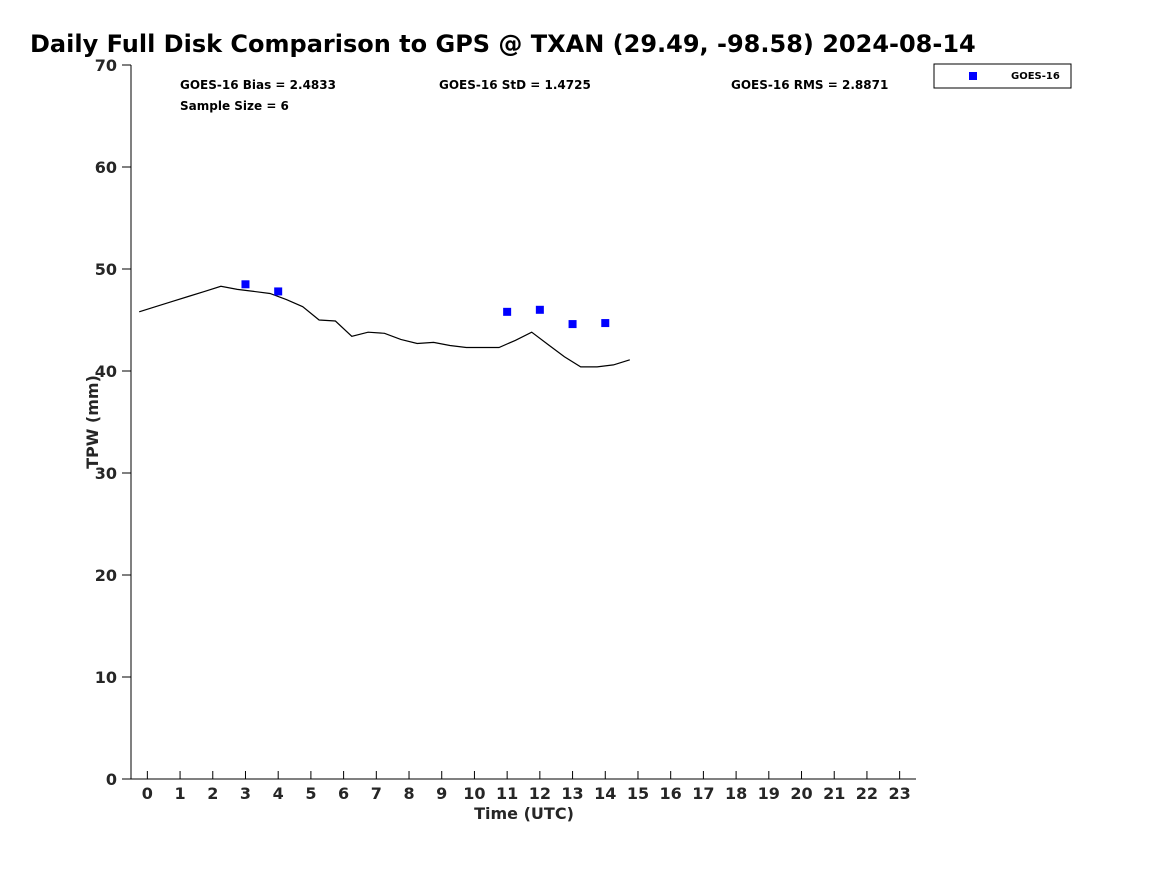 This screenshot has width=1167, height=875. I want to click on bias-annotation: GOES-16 Bias = 2.4833, so click(258, 85).